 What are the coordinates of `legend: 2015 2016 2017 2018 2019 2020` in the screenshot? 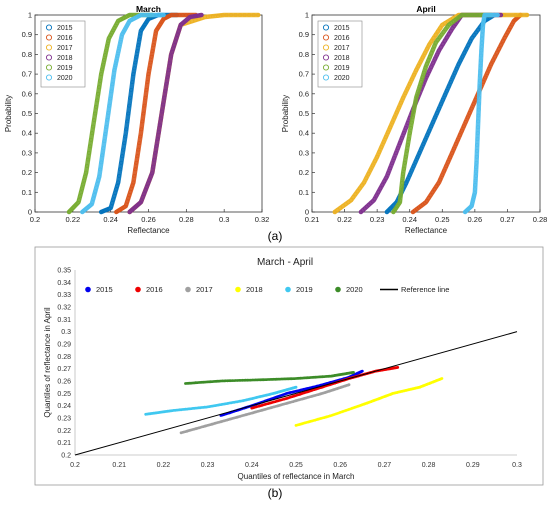 It's located at (340, 54).